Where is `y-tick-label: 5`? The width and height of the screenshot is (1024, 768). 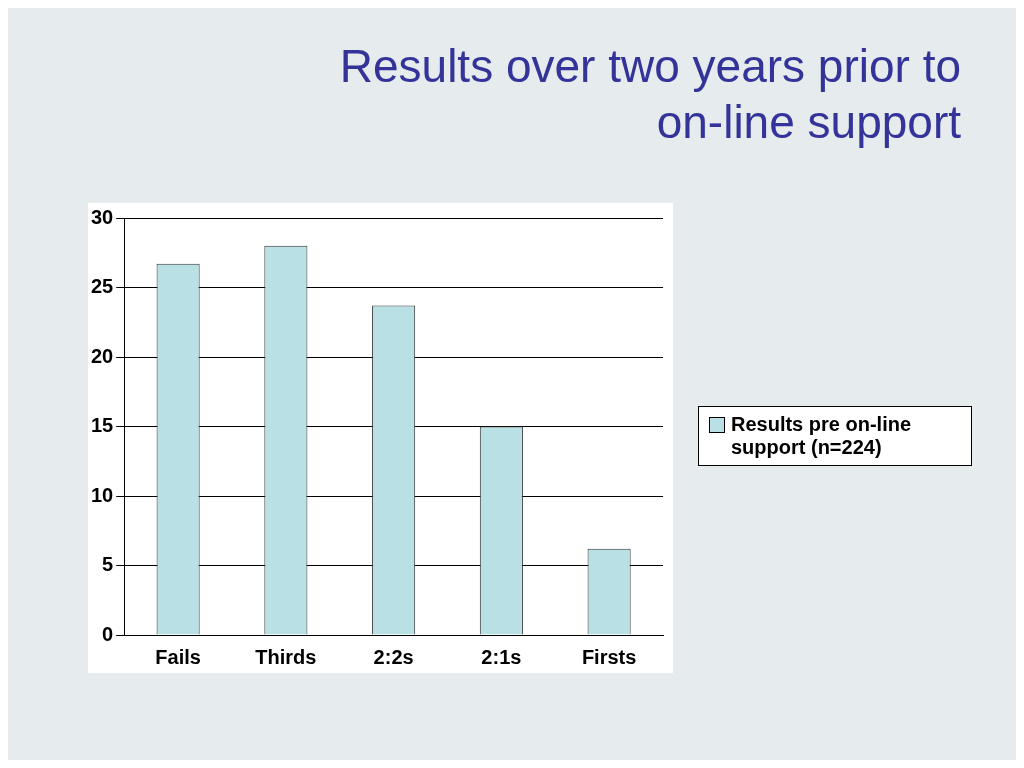 y-tick-label: 5 is located at coordinates (108, 564).